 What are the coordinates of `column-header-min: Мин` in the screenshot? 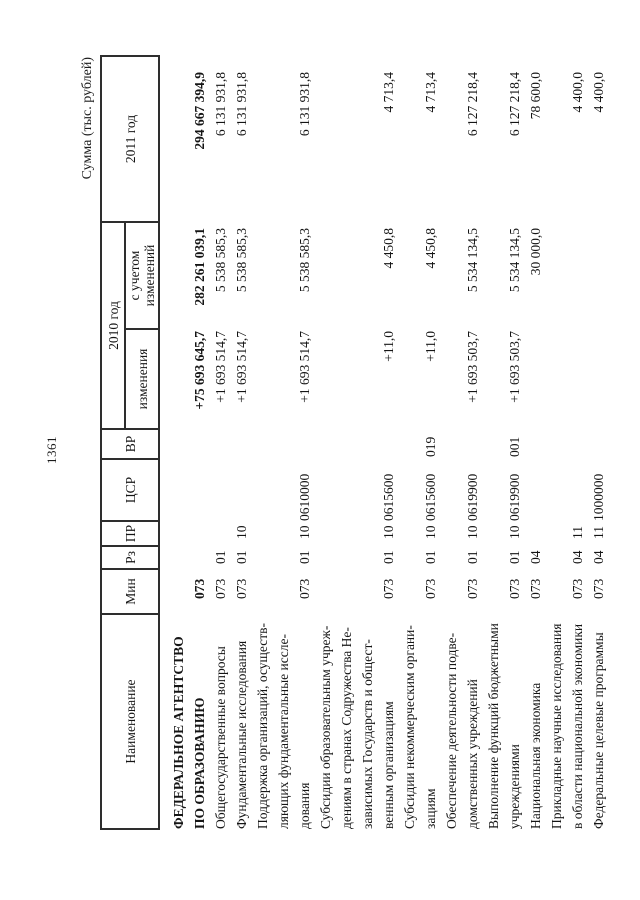 It's located at (130, 591).